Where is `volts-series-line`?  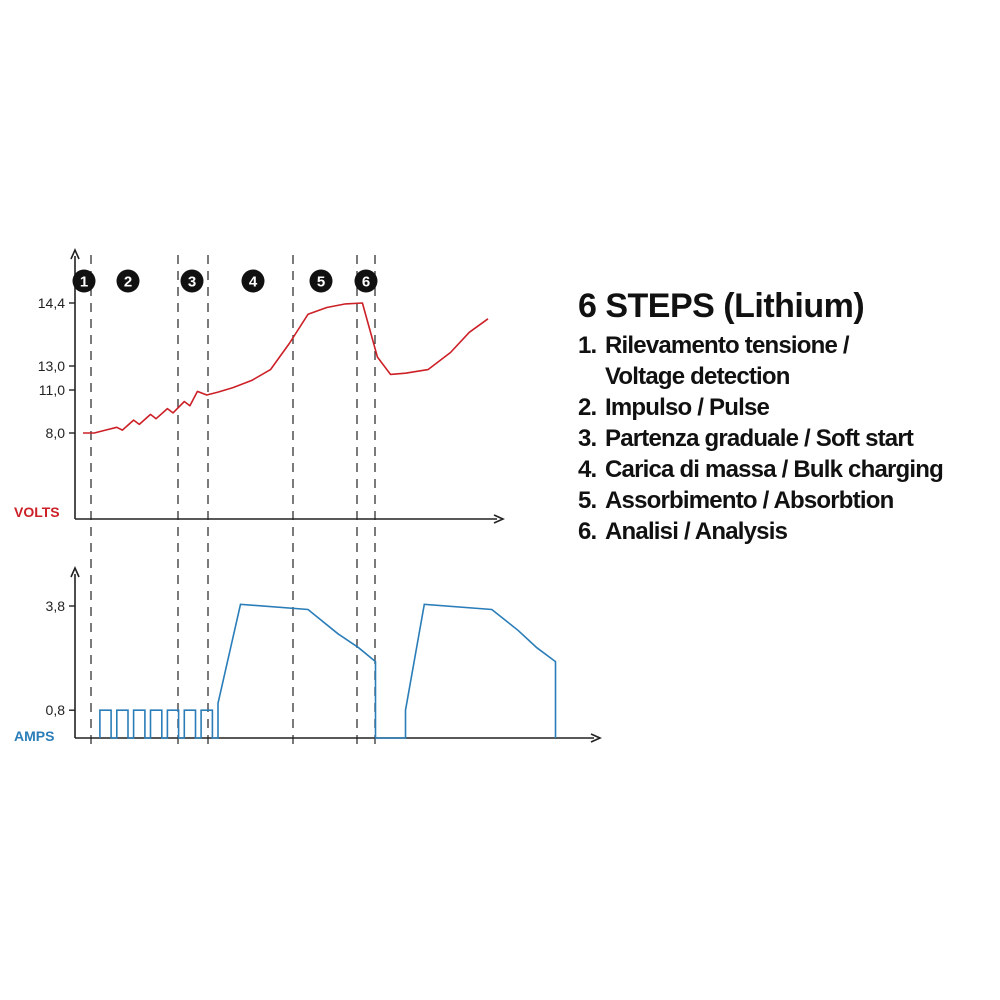 volts-series-line is located at coordinates (286, 368).